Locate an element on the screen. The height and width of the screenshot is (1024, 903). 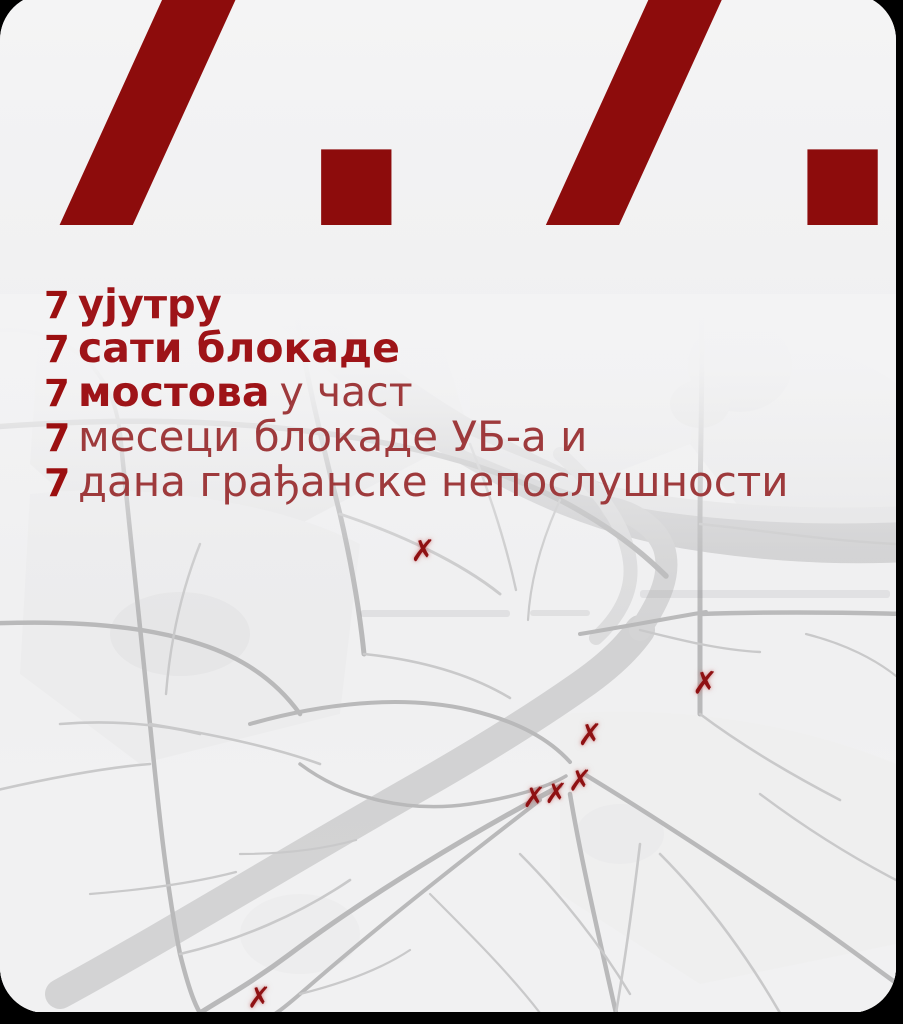
bridge-marker-5-icon: ✗ is located at coordinates (556, 793).